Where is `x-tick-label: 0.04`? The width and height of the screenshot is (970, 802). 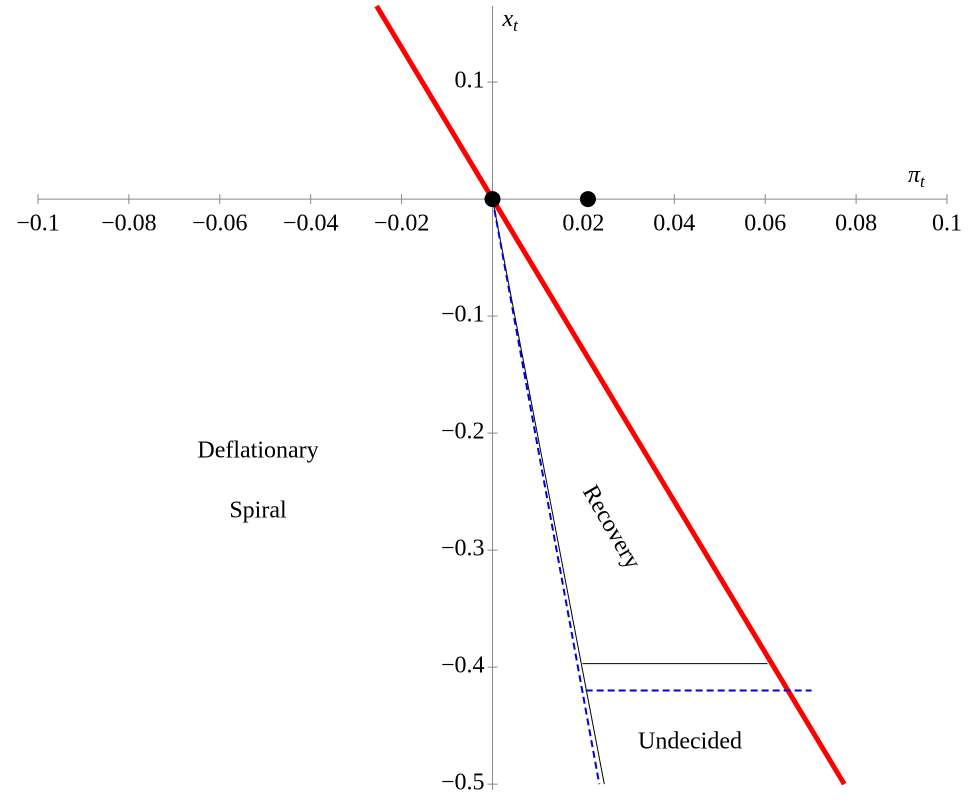 x-tick-label: 0.04 is located at coordinates (674, 224).